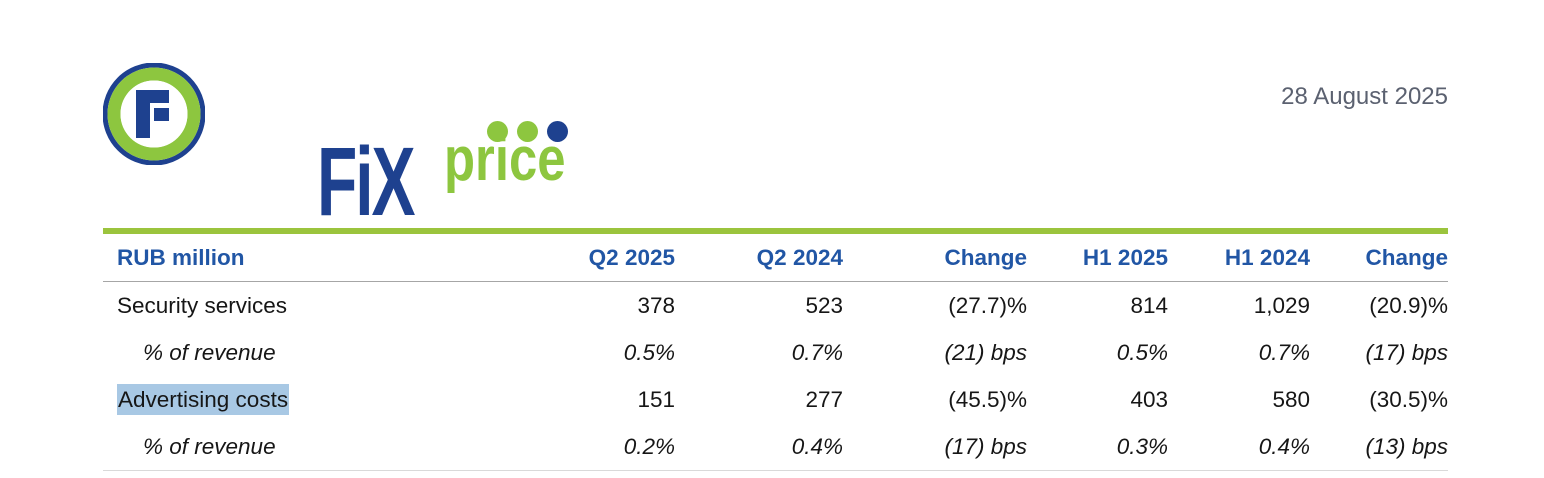 Image resolution: width=1544 pixels, height=478 pixels. I want to click on cell-q2-2024: 277, so click(824, 399).